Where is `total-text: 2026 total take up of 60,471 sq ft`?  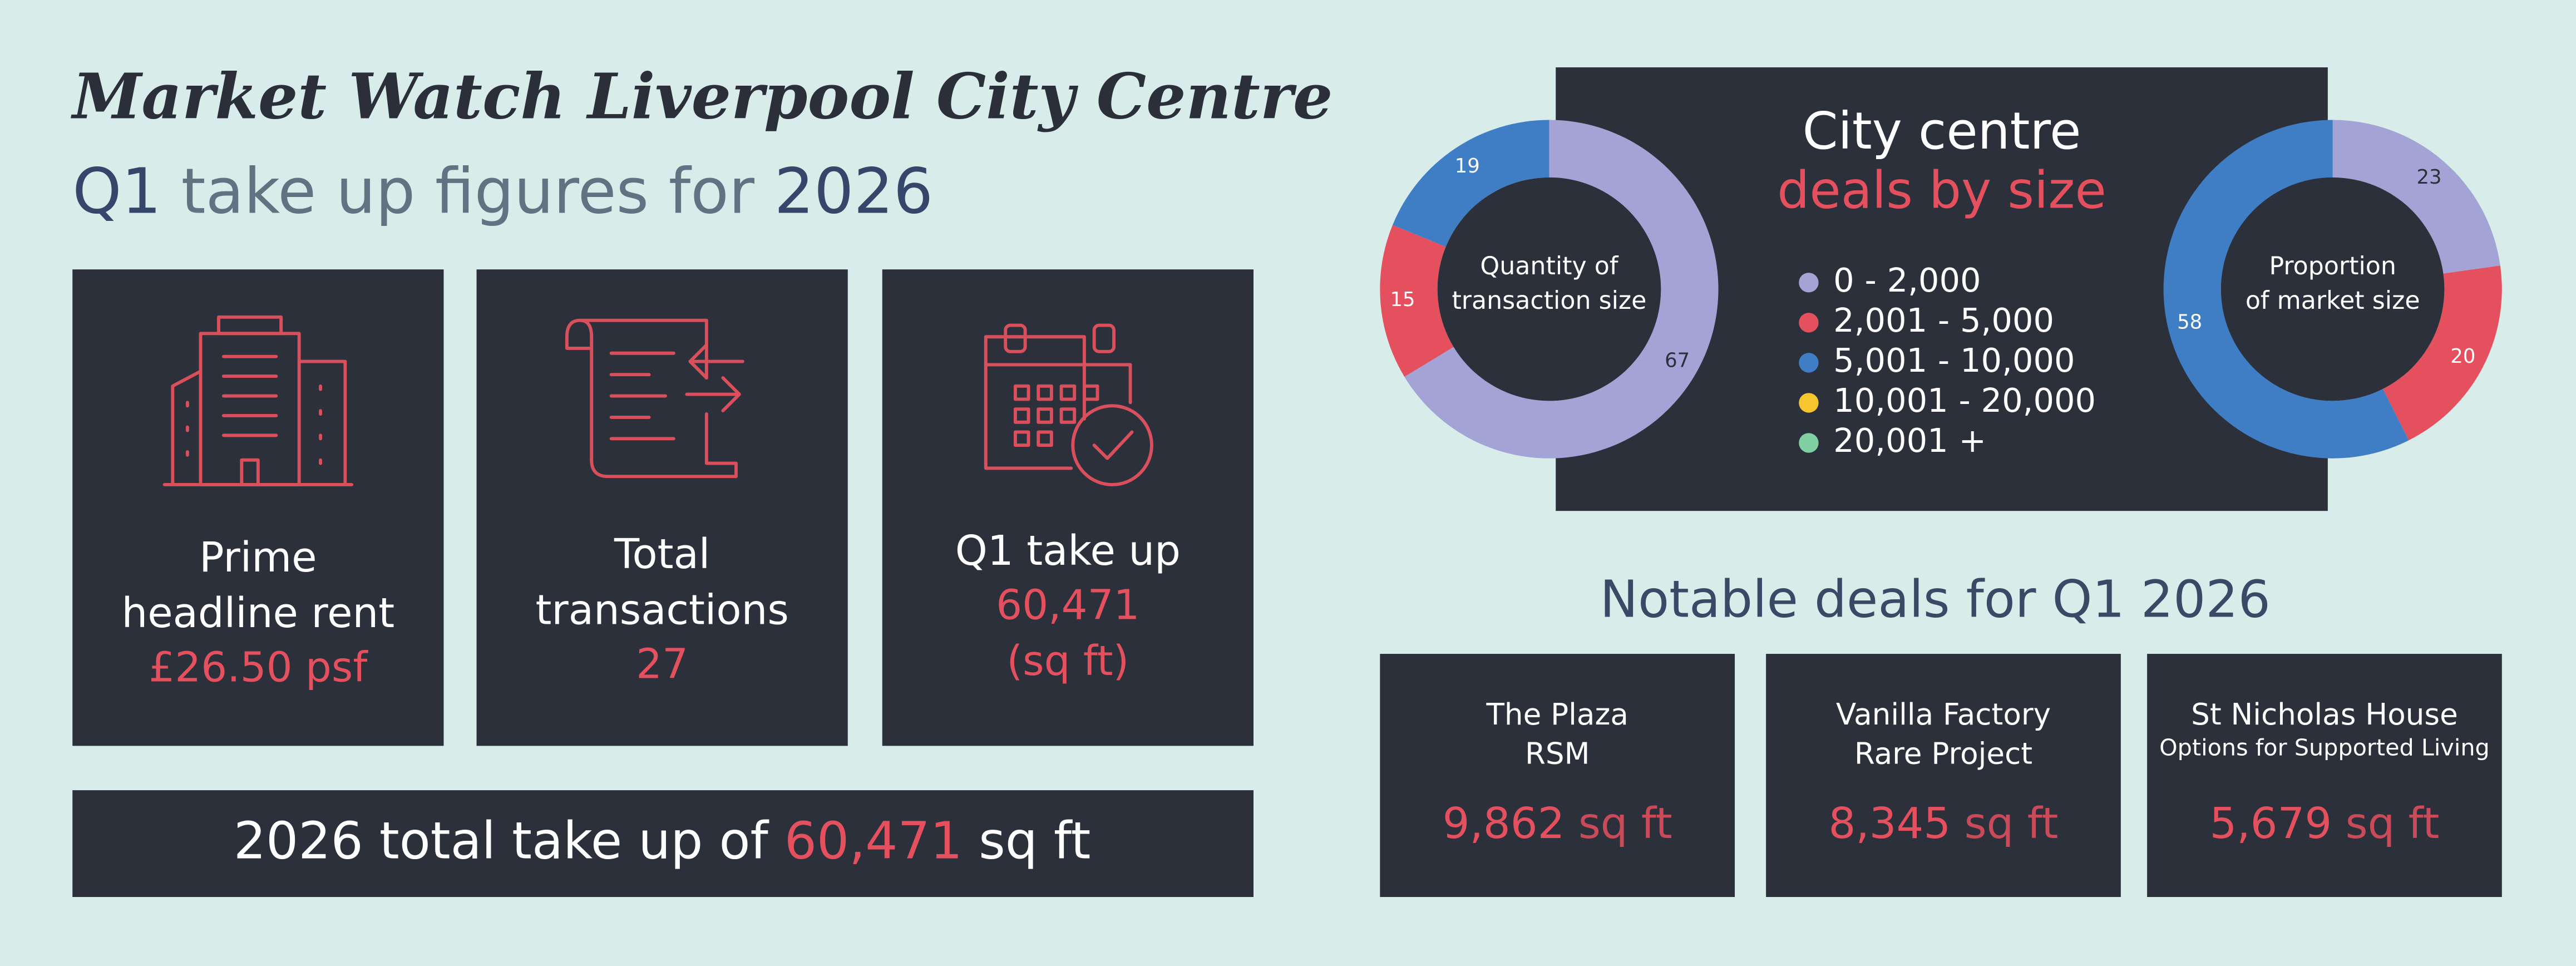 total-text: 2026 total take up of 60,471 sq ft is located at coordinates (662, 840).